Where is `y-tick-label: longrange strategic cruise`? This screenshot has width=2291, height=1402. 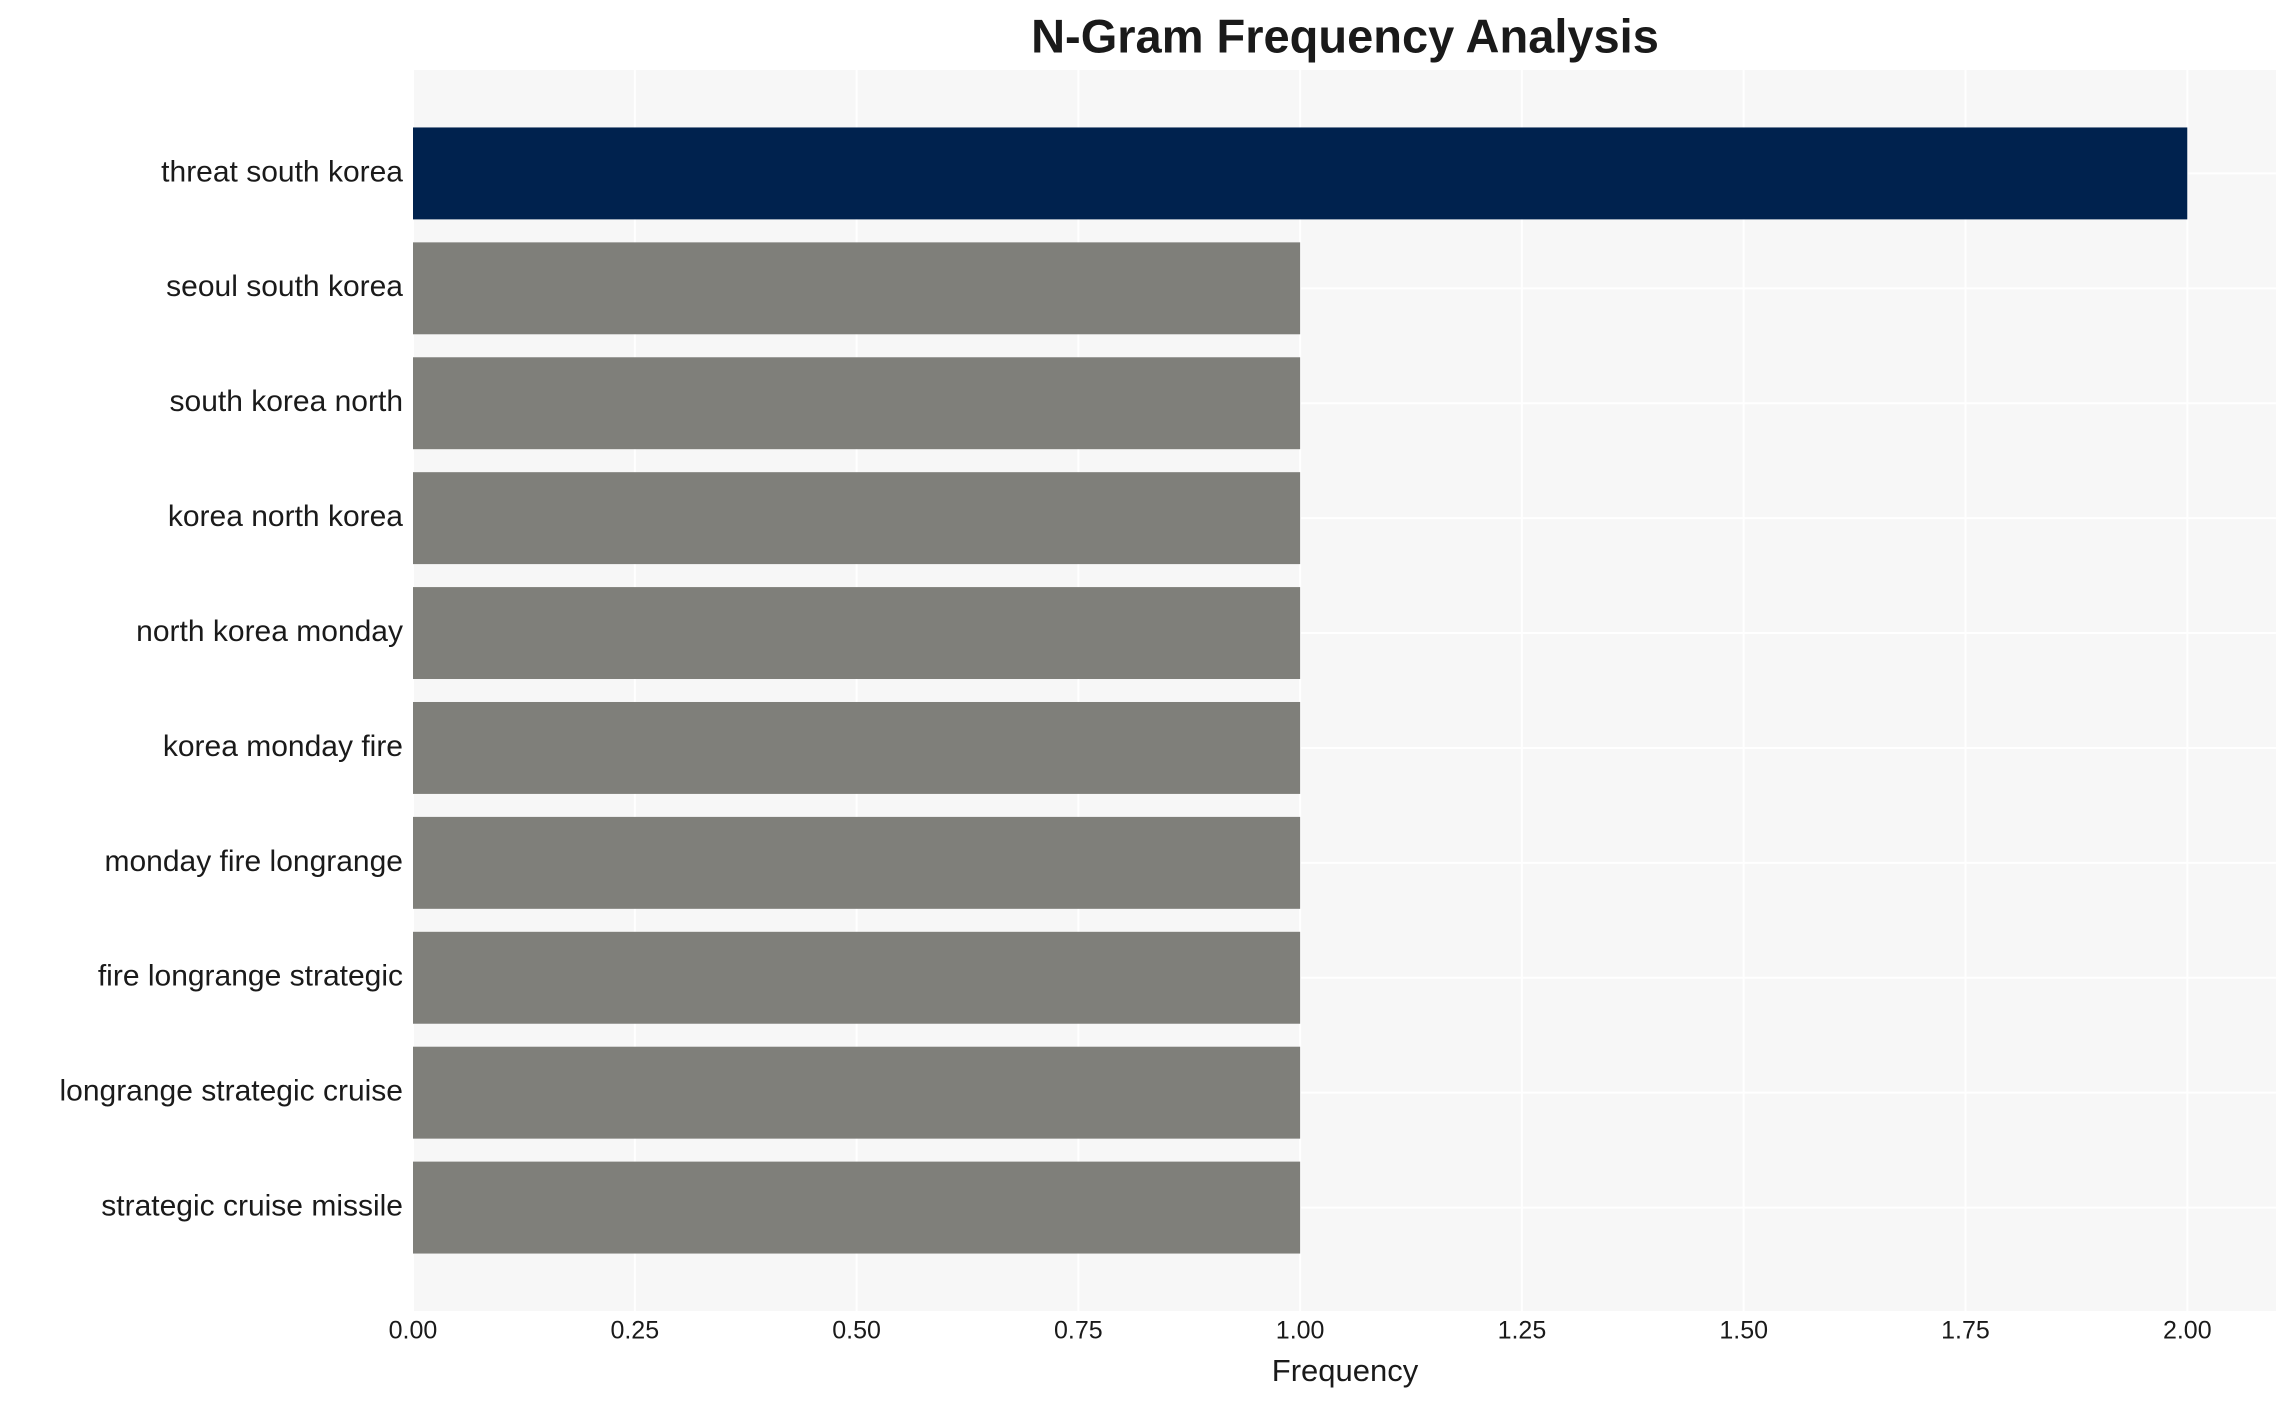
y-tick-label: longrange strategic cruise is located at coordinates (231, 1091).